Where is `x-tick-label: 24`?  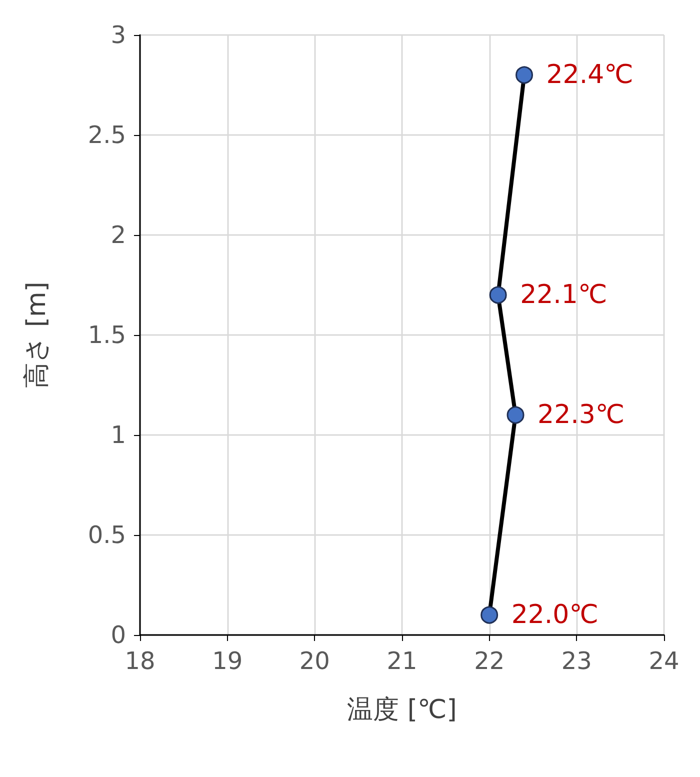
x-tick-label: 24 is located at coordinates (664, 661).